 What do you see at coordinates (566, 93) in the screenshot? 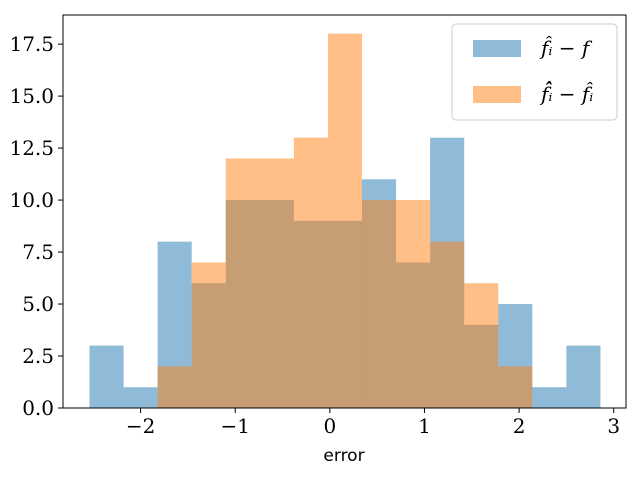
I see `legend-label-1: f̂̂ᵢ − f̂ᵢ` at bounding box center [566, 93].